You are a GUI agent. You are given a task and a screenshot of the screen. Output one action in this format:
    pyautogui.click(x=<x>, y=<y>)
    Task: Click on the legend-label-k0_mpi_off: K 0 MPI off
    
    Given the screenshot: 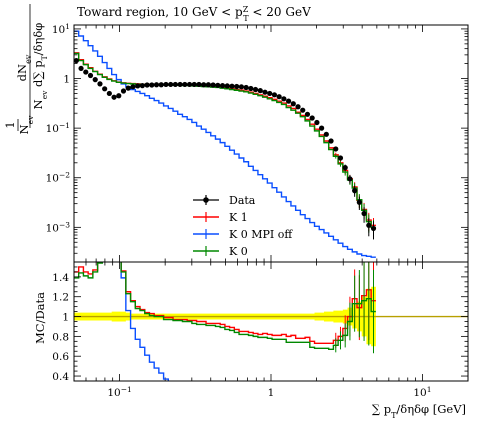 What is the action you would take?
    pyautogui.click(x=261, y=234)
    